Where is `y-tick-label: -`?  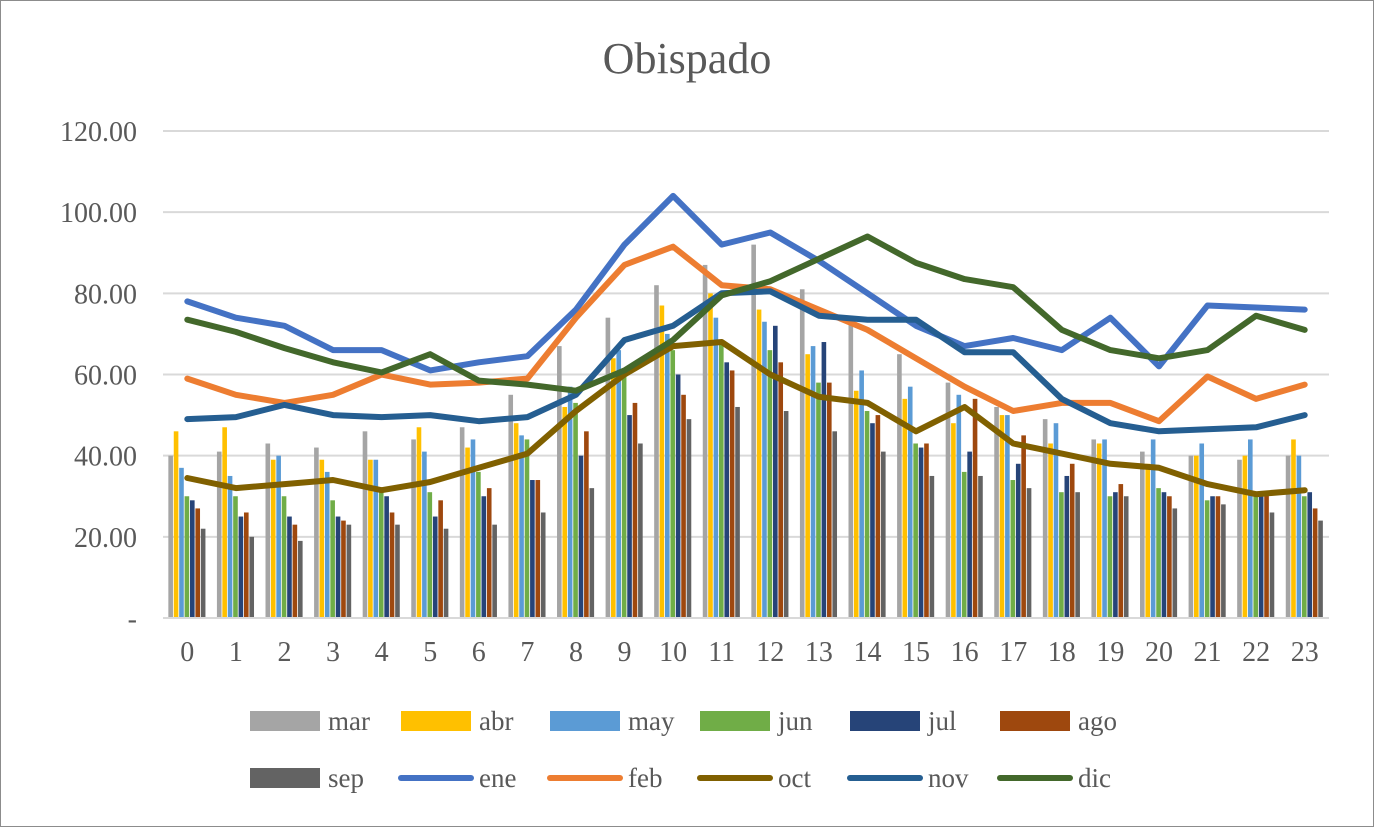 y-tick-label: - is located at coordinates (132, 619).